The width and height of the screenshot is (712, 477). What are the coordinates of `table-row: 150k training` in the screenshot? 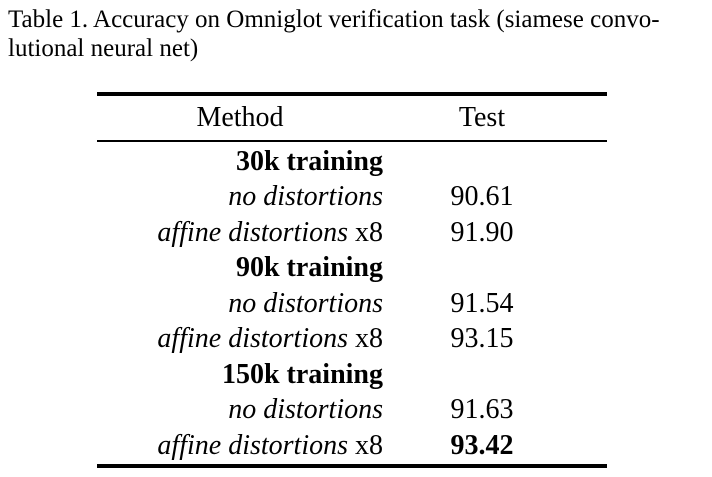 It's located at (352, 375).